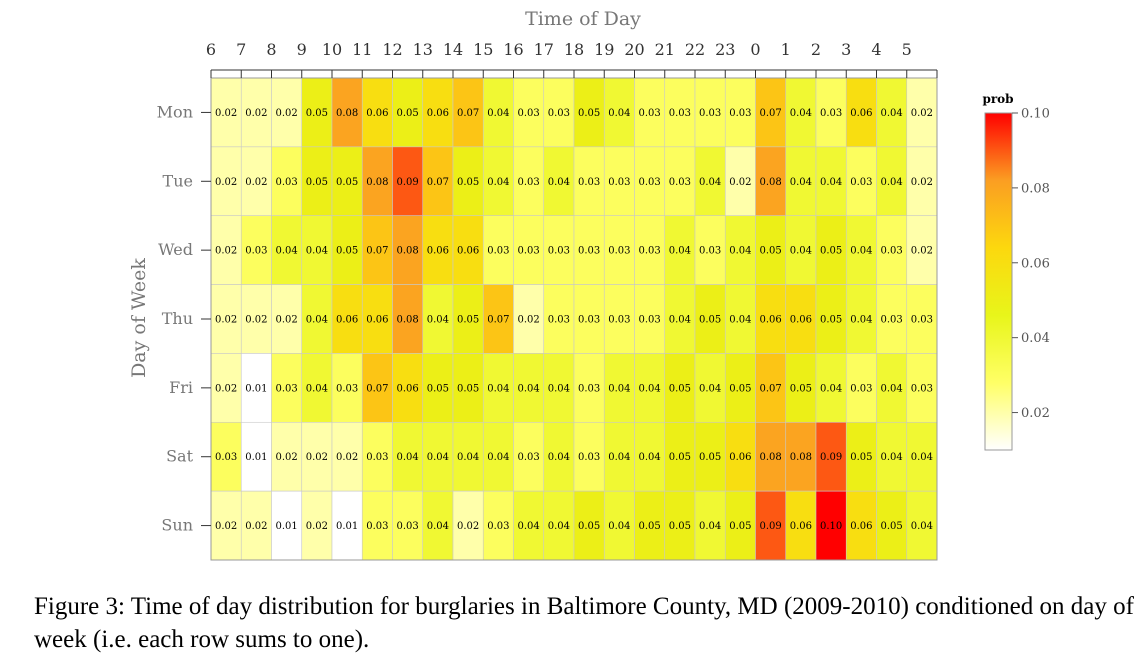 The width and height of the screenshot is (1144, 670). What do you see at coordinates (907, 49) in the screenshot?
I see `x-tick-label: 5` at bounding box center [907, 49].